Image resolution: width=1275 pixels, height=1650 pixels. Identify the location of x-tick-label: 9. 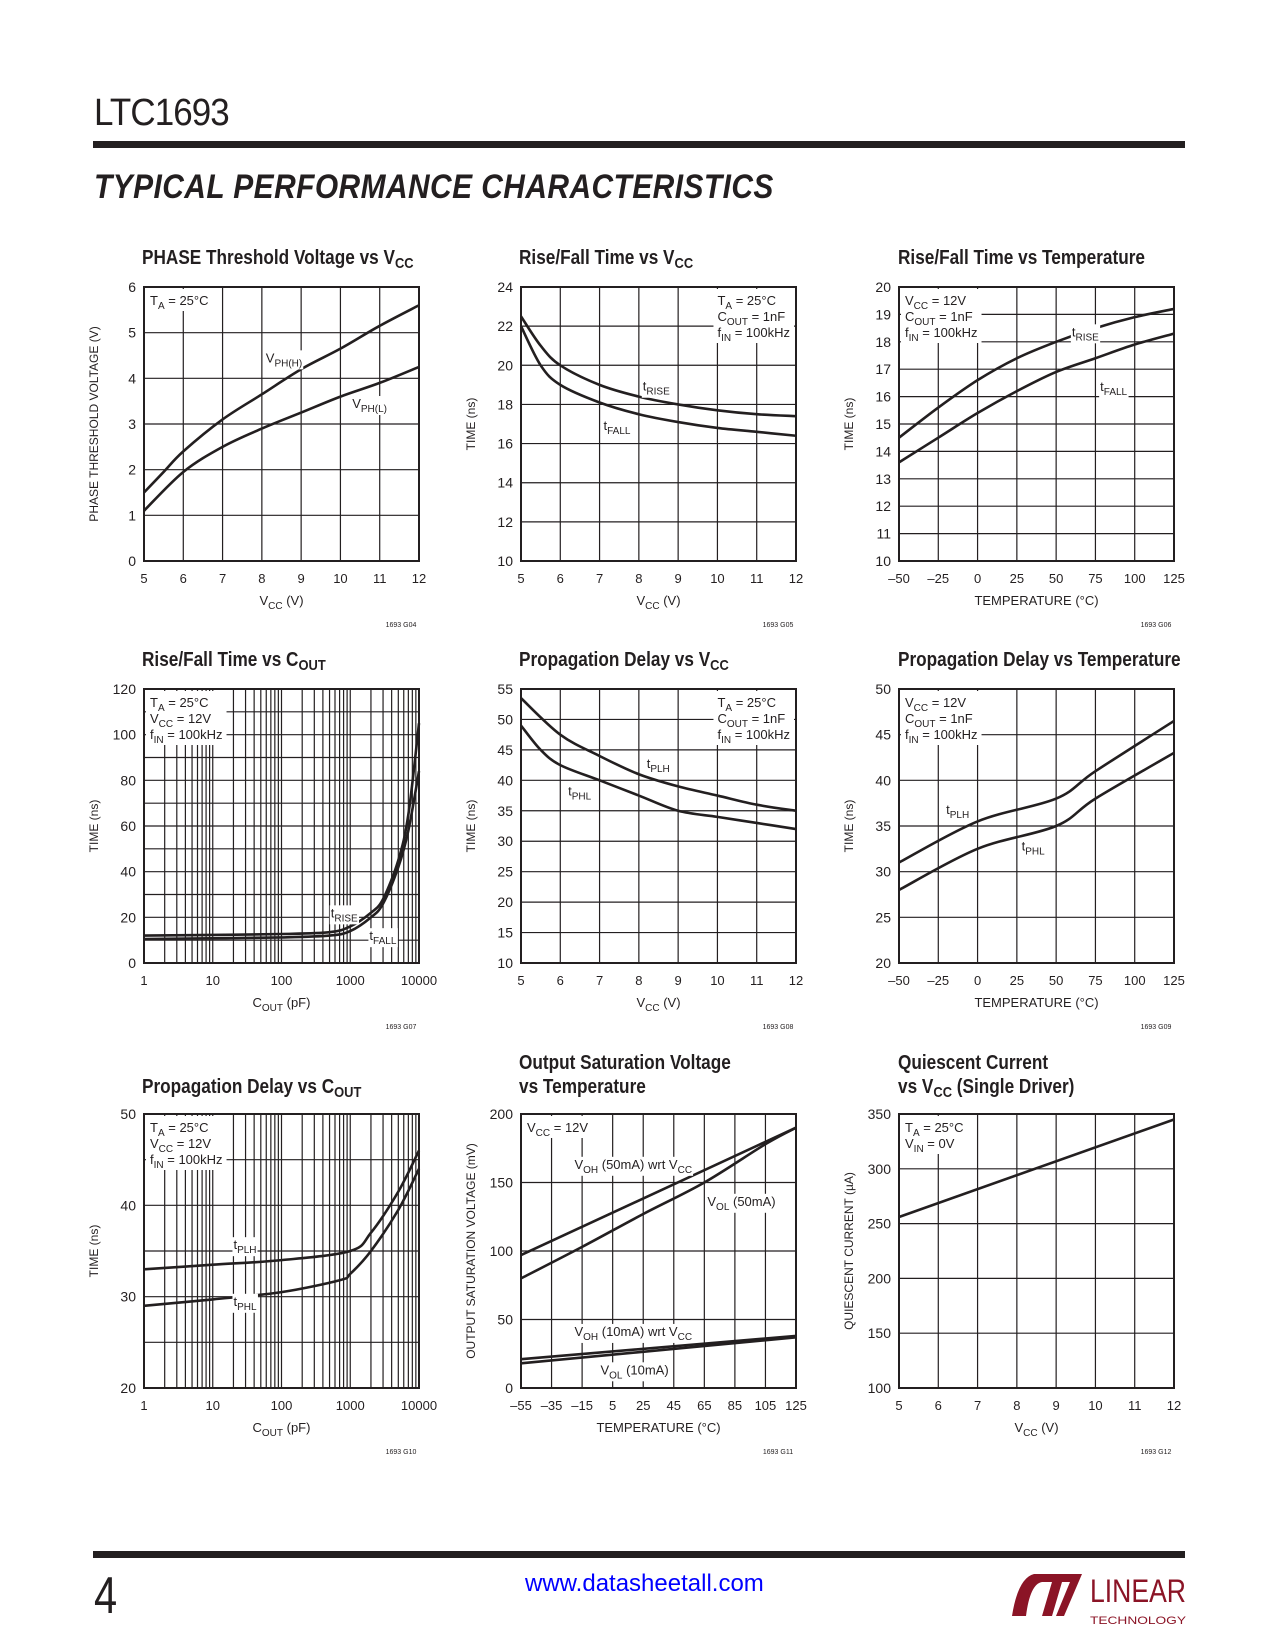
(1056, 1405).